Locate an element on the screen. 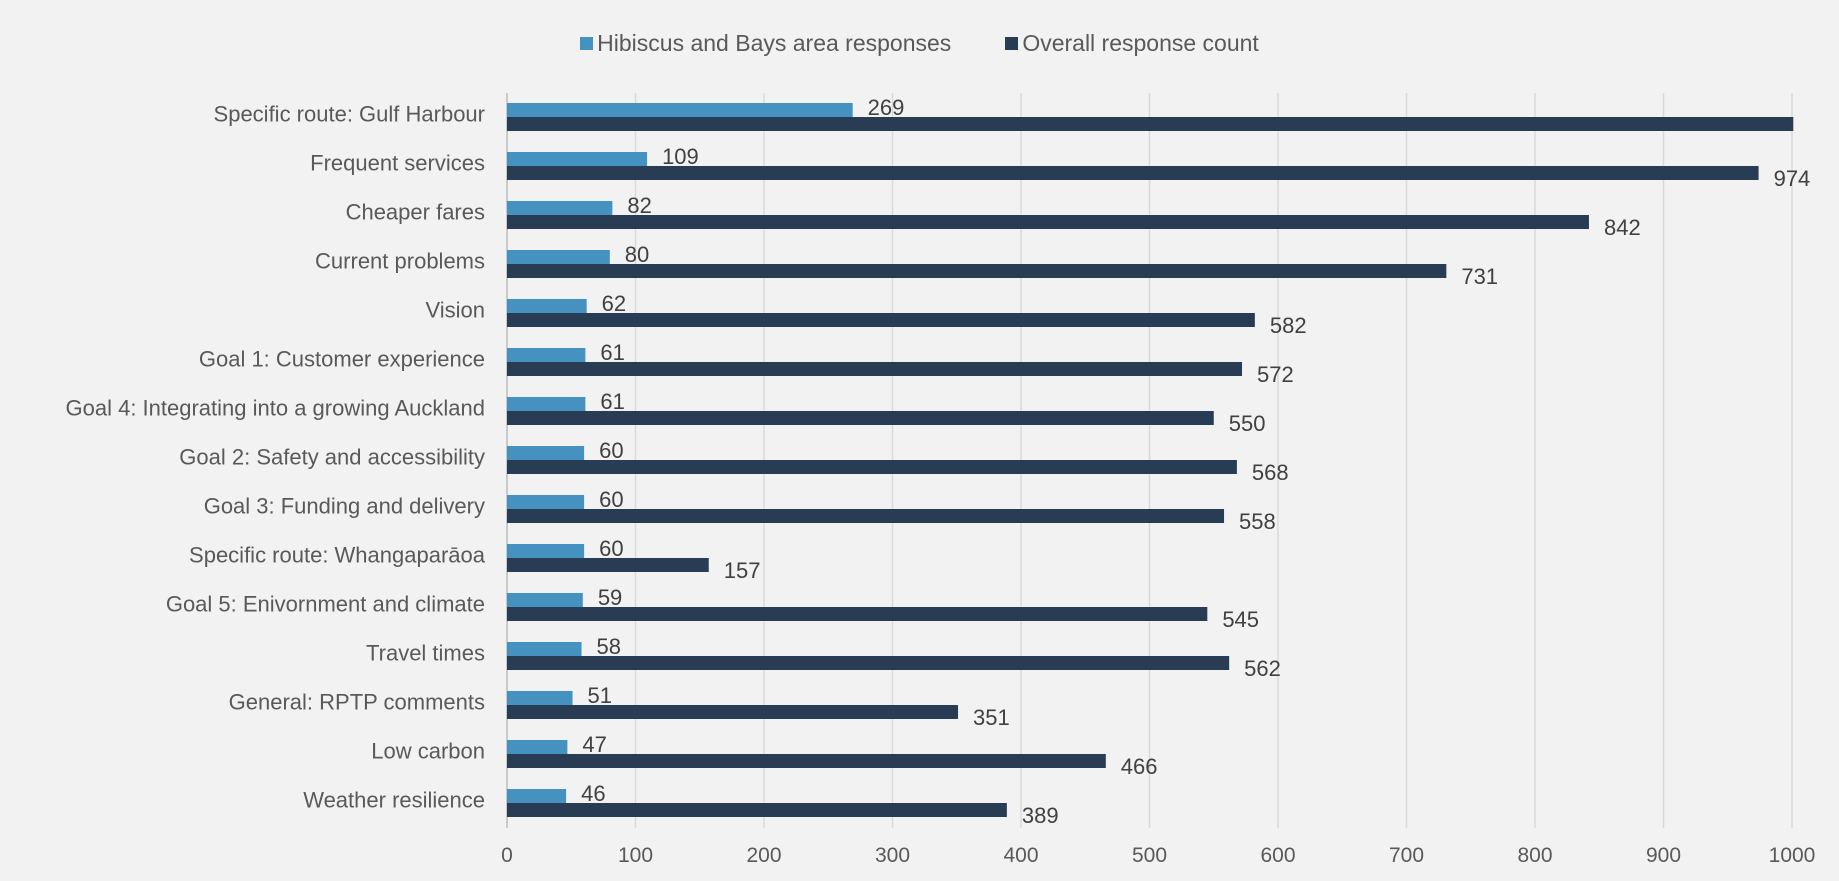 The width and height of the screenshot is (1839, 881). x-tick-label: 300 is located at coordinates (892, 855).